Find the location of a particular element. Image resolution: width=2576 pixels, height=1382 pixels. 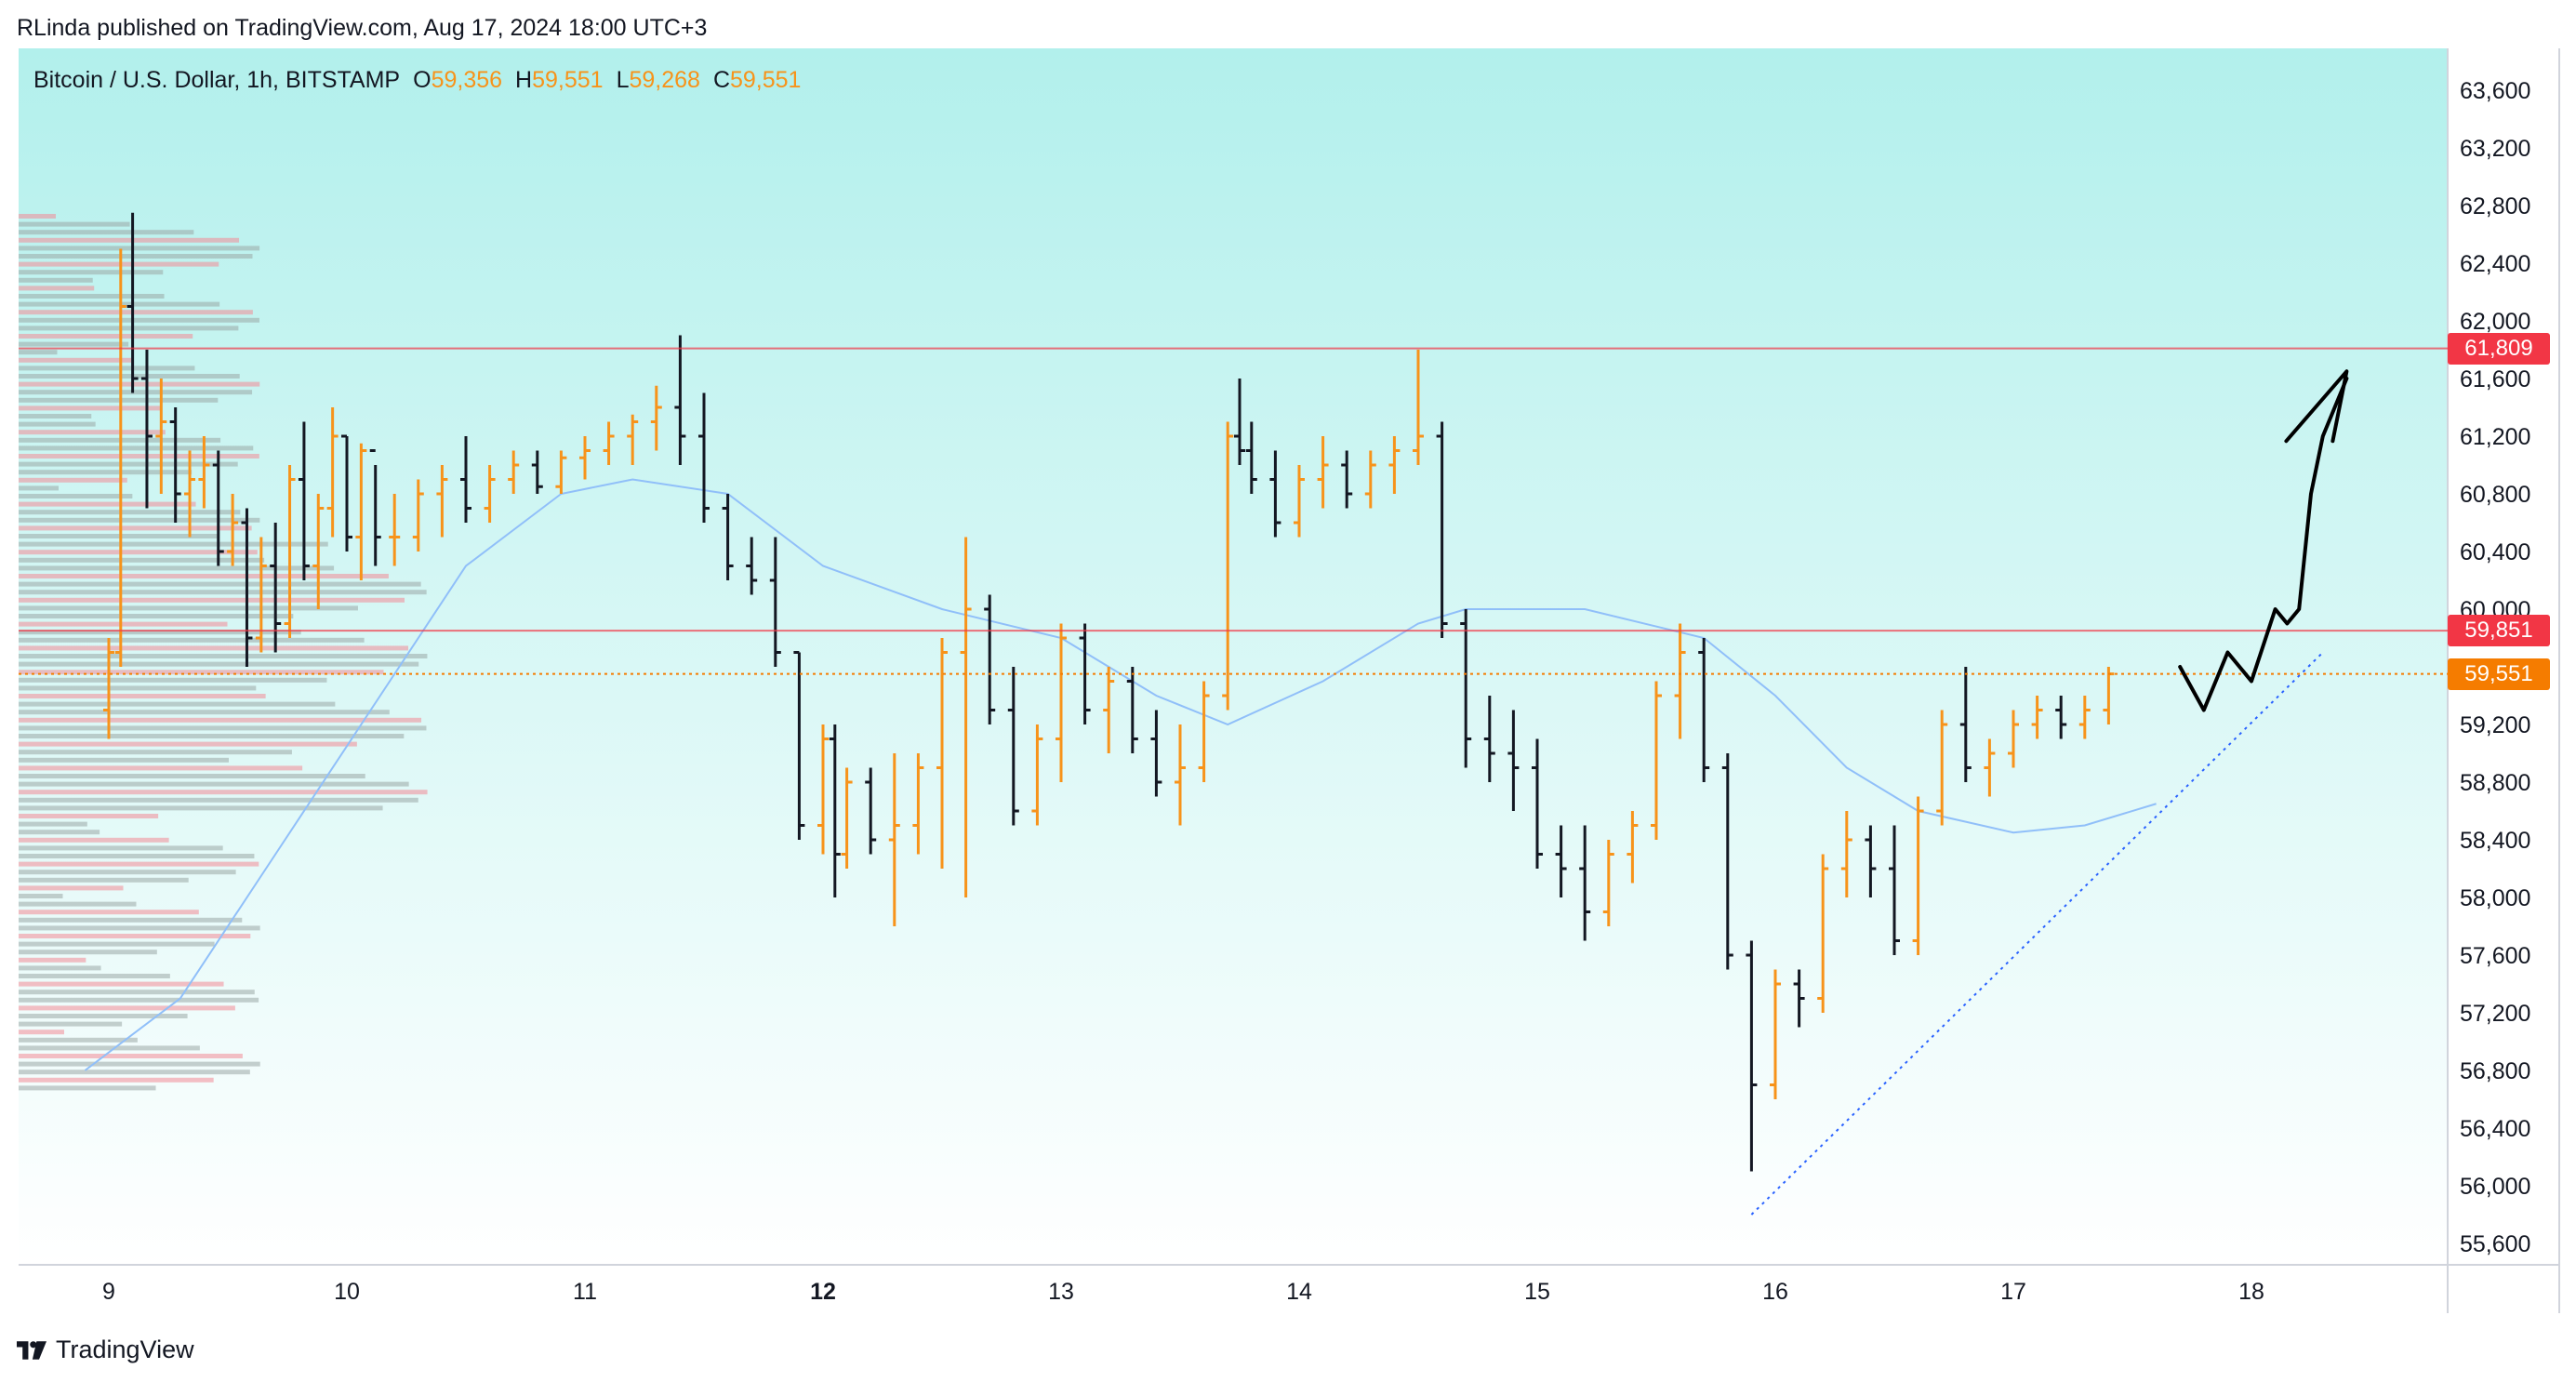

high-label: H is located at coordinates (524, 80).